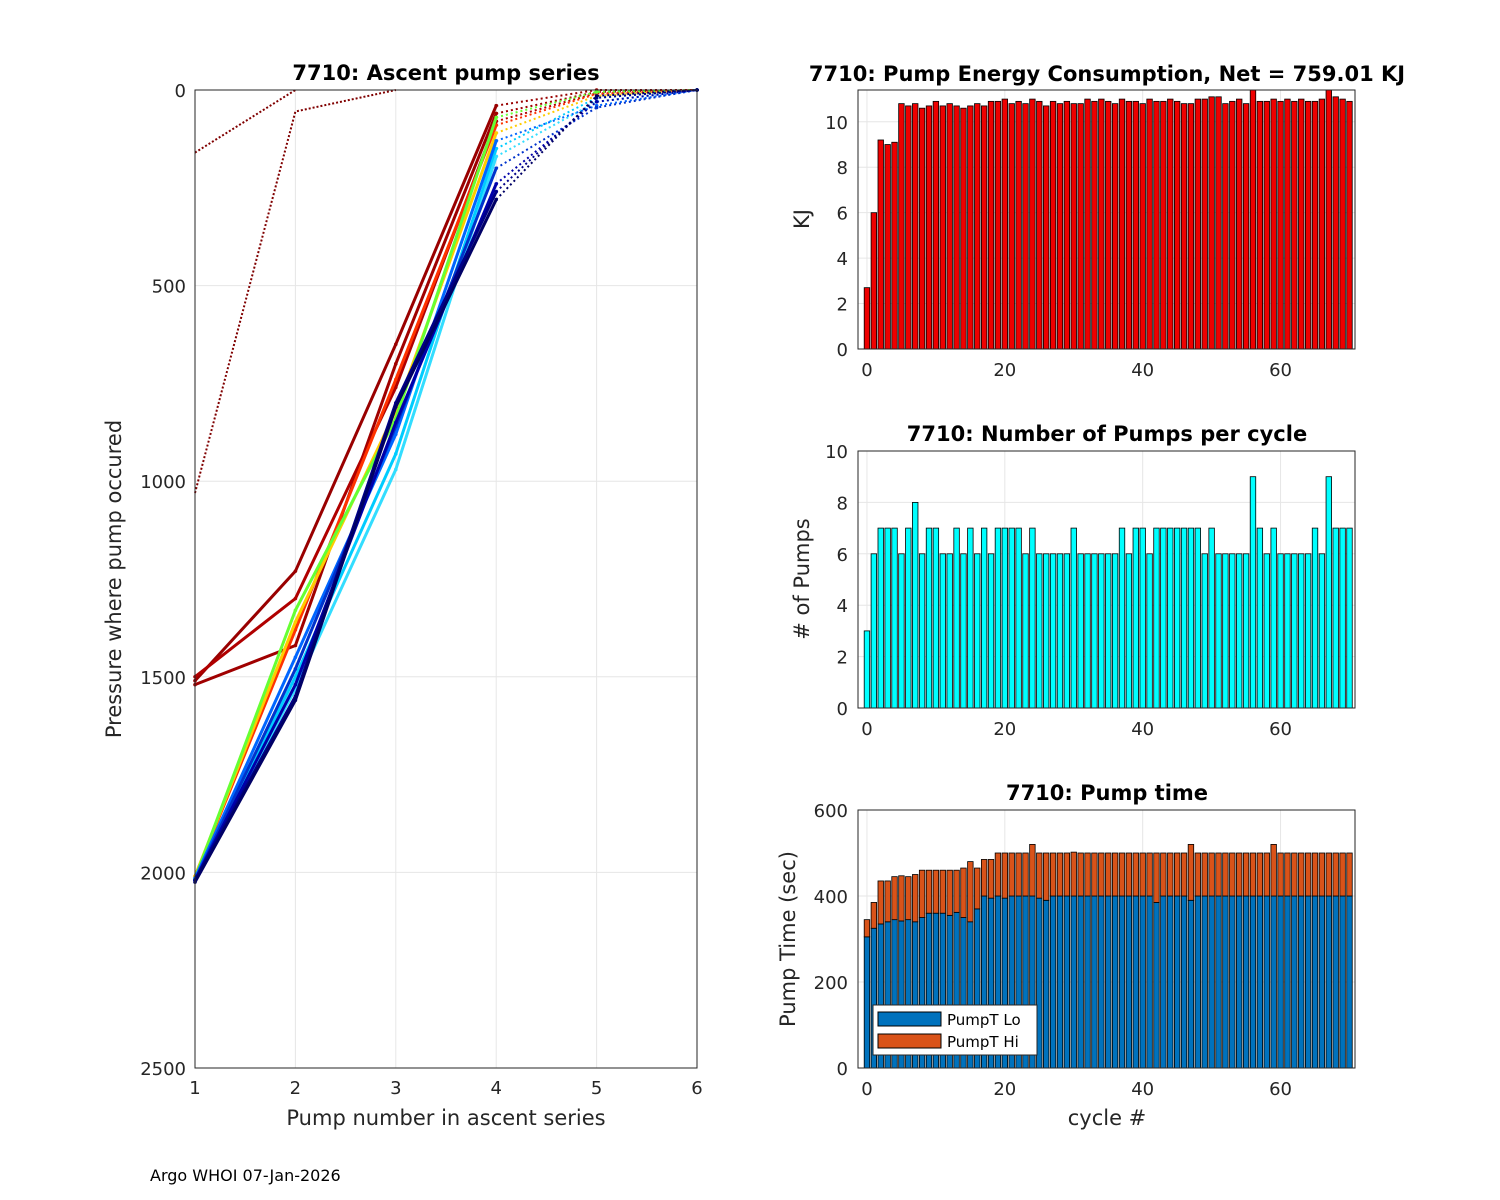 The height and width of the screenshot is (1200, 1500). I want to click on ascent-y-tick-label: 500, so click(169, 287).